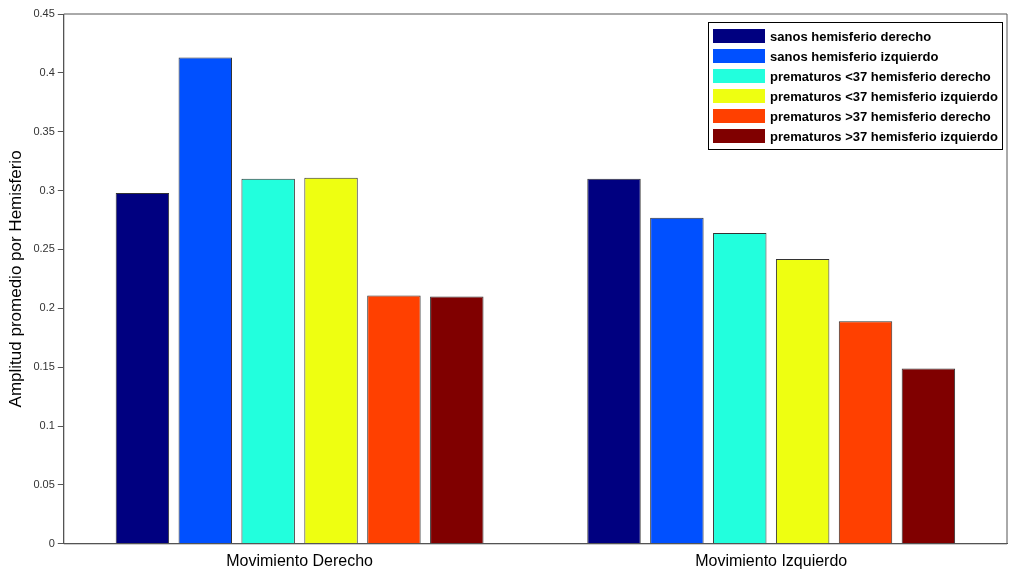  I want to click on x-tick-label: Movimiento Derecho, so click(300, 560).